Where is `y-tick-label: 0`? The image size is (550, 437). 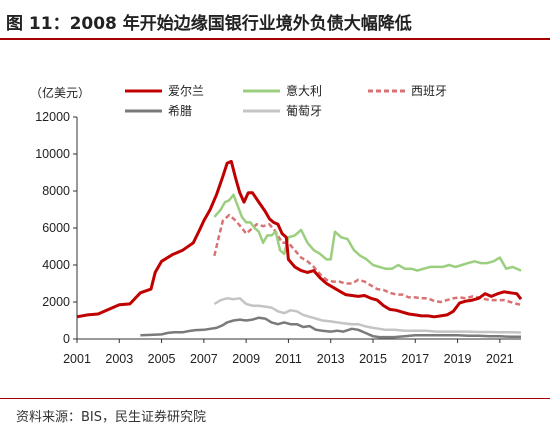 y-tick-label: 0 is located at coordinates (66, 339).